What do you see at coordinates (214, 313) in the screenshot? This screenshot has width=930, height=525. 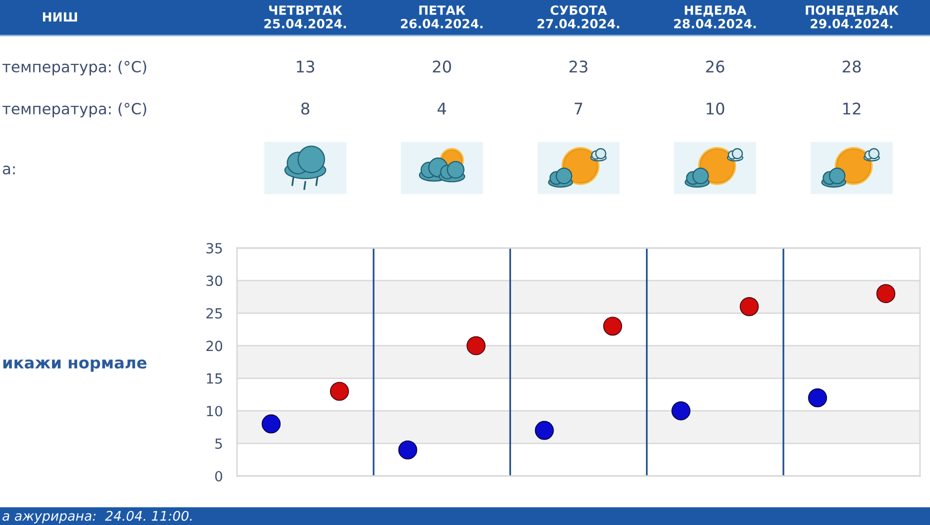 I see `y-tick-label: 25` at bounding box center [214, 313].